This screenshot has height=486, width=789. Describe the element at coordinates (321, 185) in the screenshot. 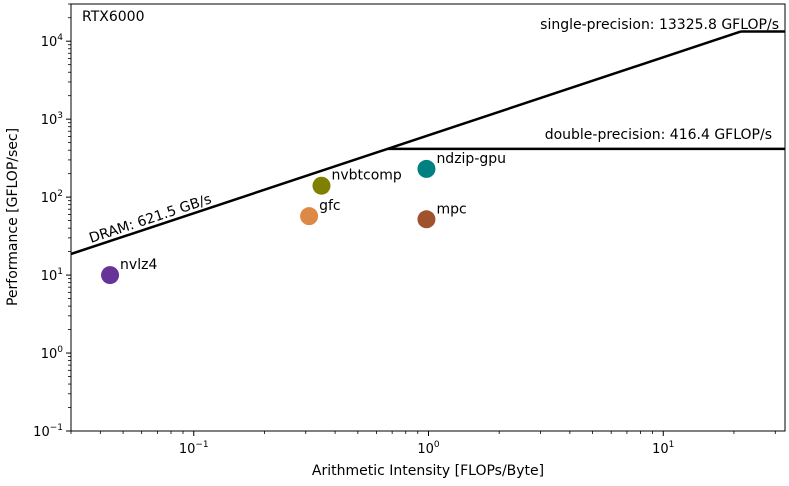

I see `point-nvbtcomp` at that location.